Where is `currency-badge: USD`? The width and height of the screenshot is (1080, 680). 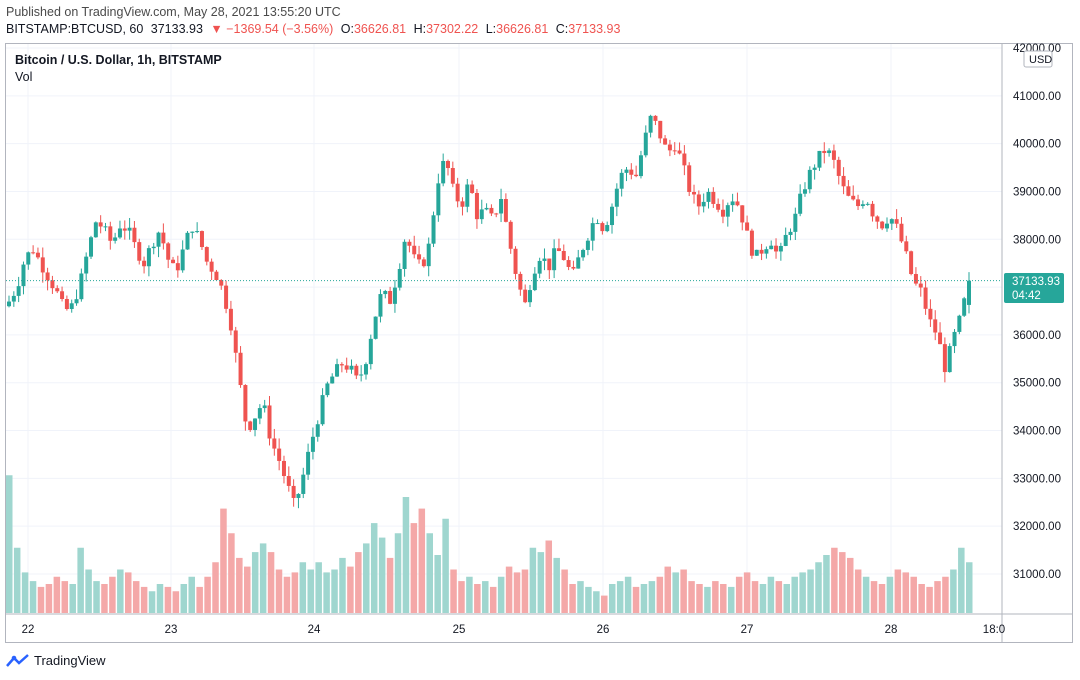
currency-badge: USD is located at coordinates (1038, 59).